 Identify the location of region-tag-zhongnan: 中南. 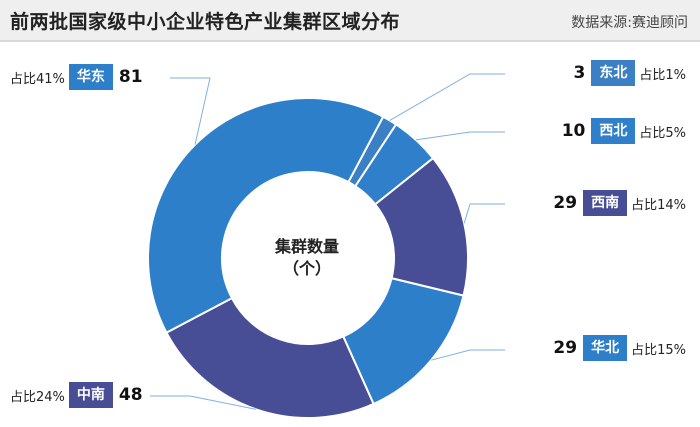
(90, 395).